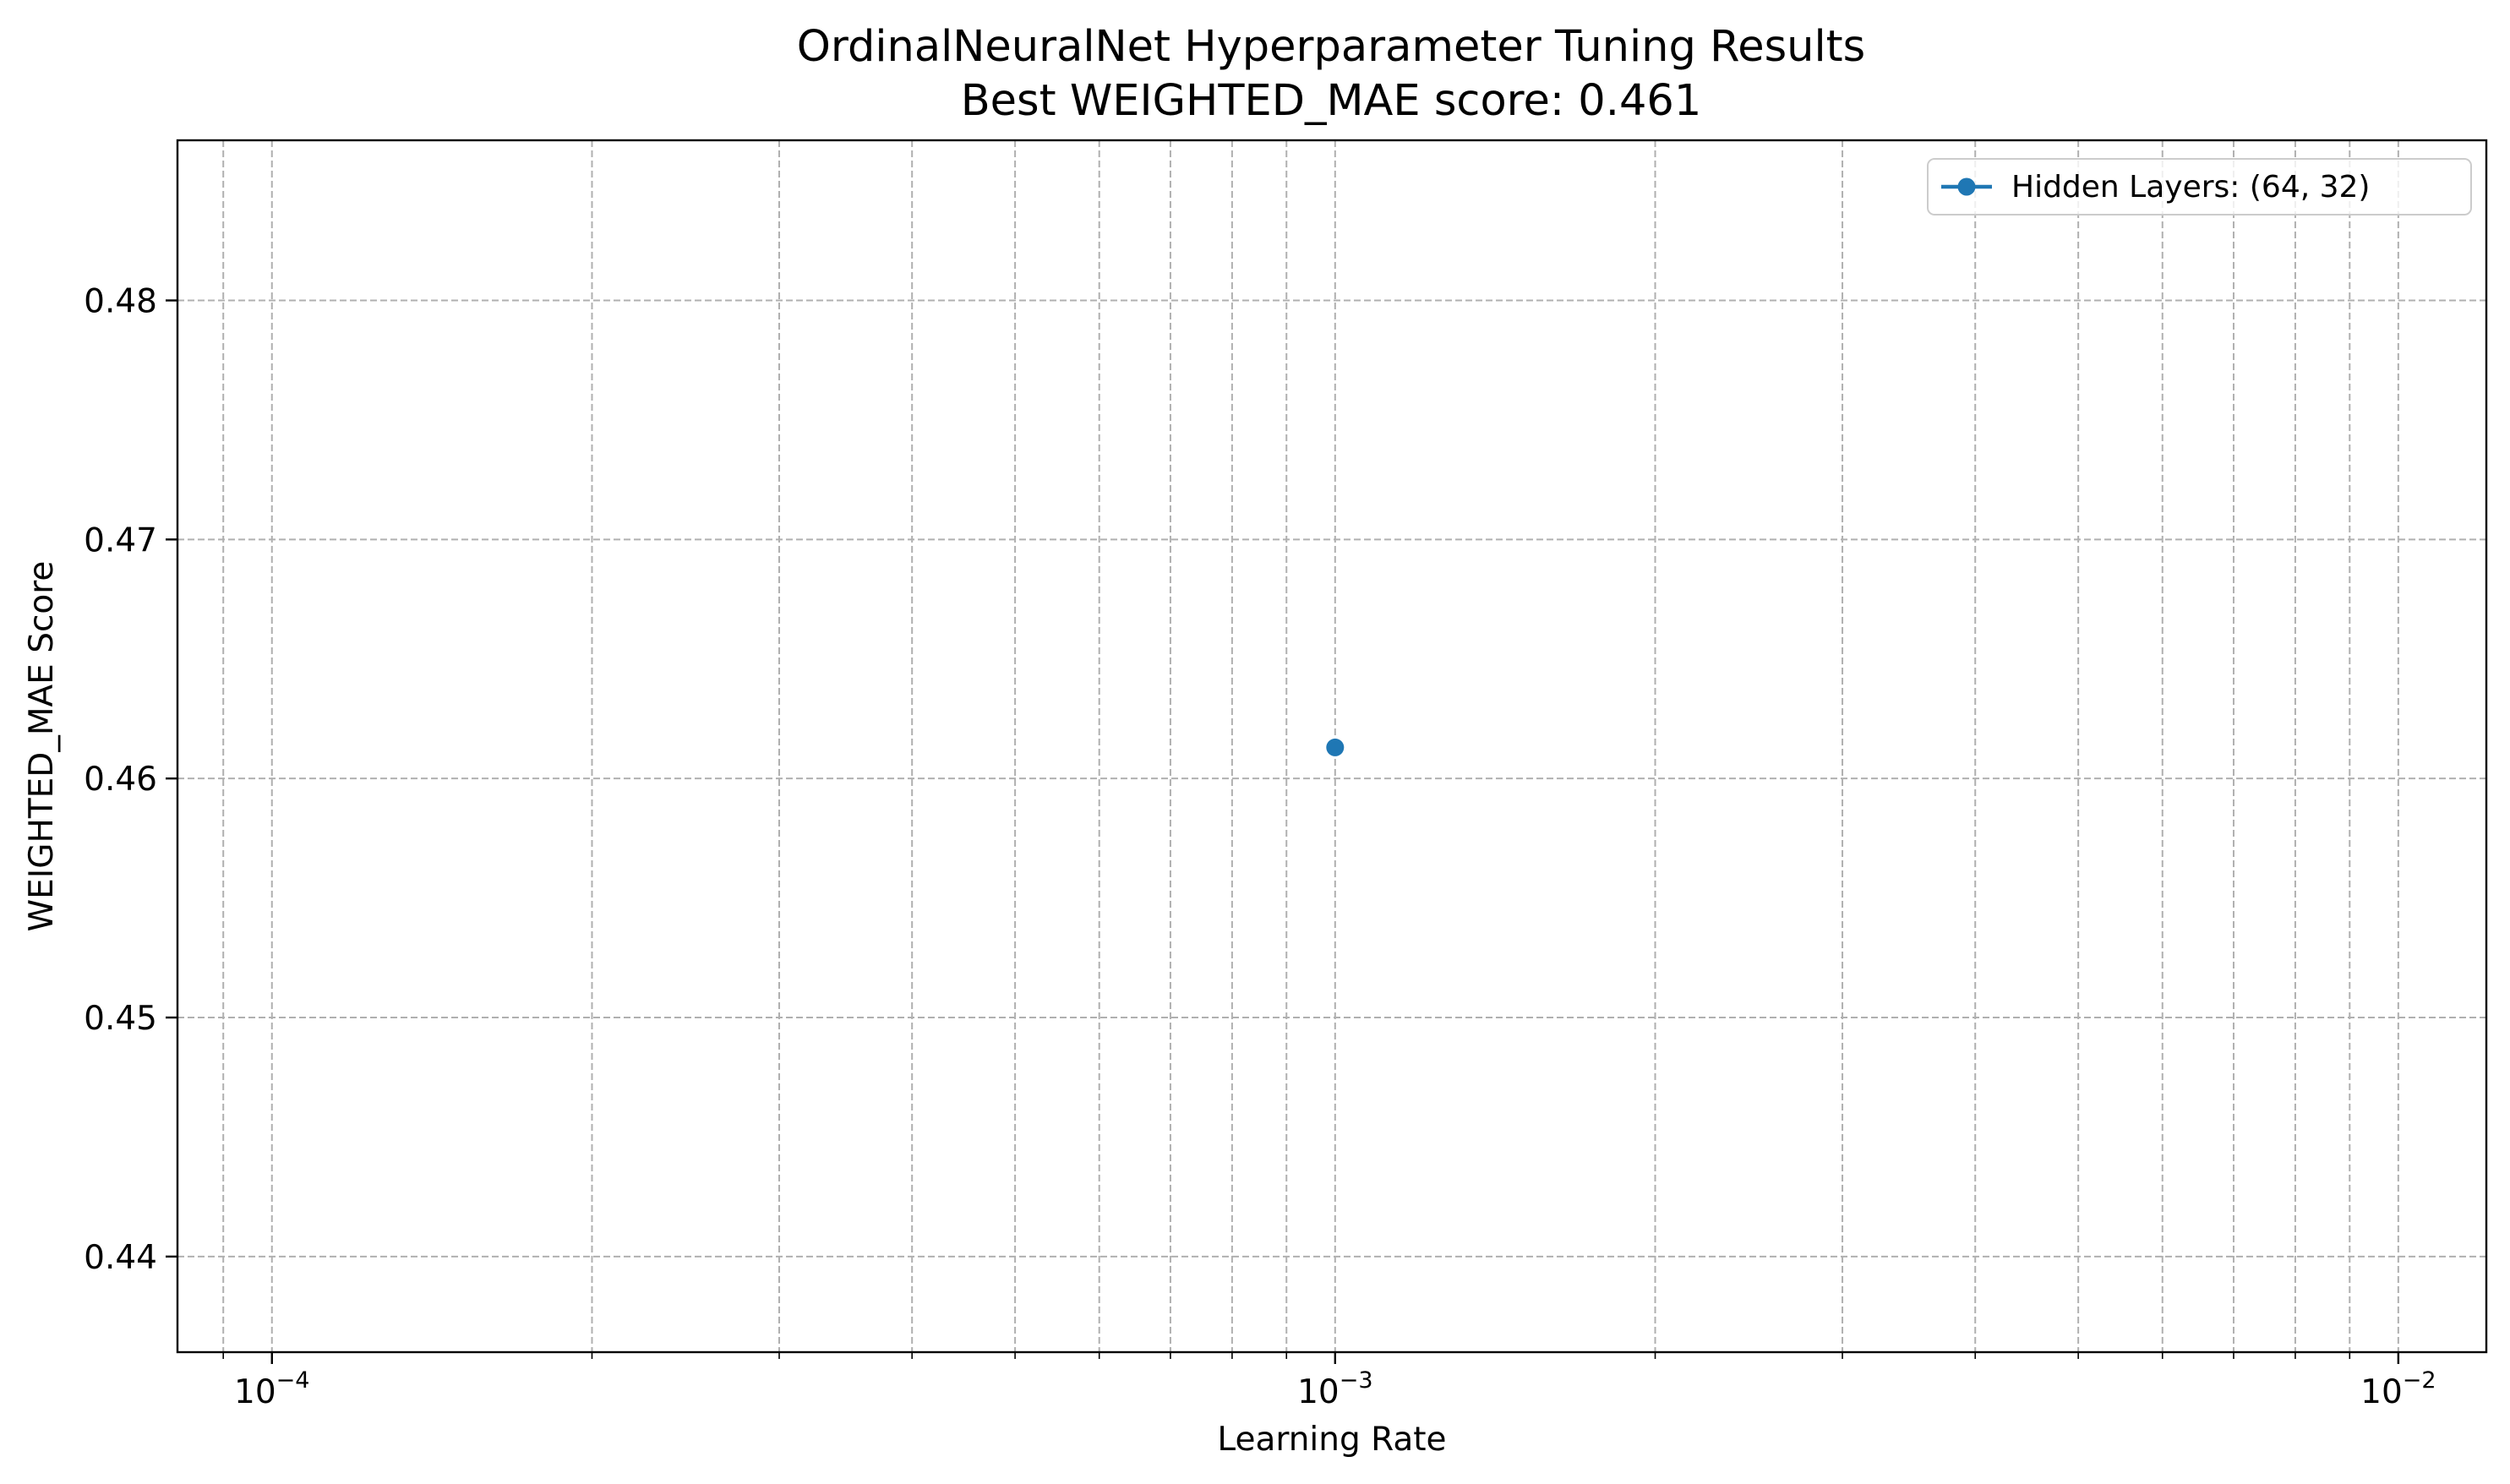  I want to click on x-tick-exponent: −2, so click(2420, 1381).